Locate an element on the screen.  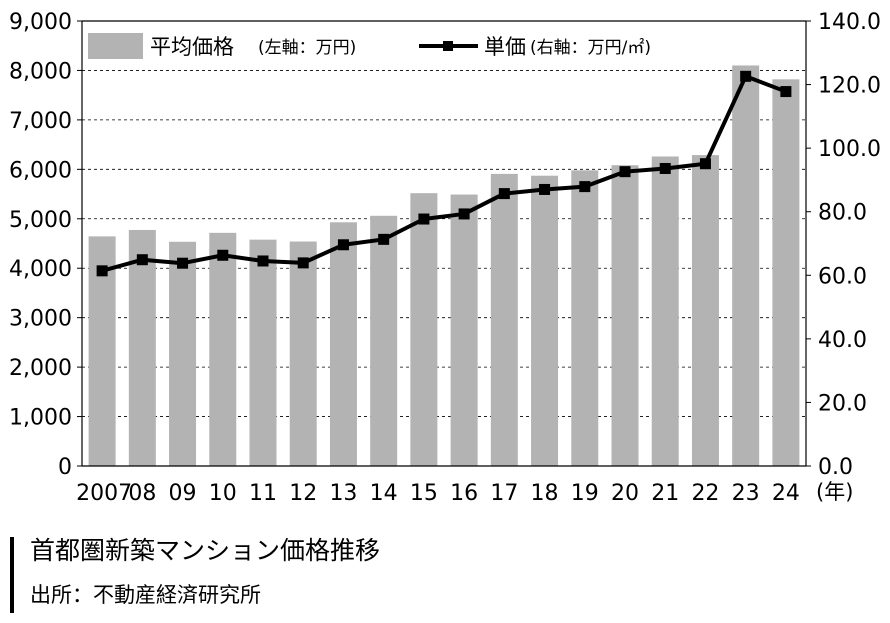
left-tick-label: 0 is located at coordinates (65, 467).